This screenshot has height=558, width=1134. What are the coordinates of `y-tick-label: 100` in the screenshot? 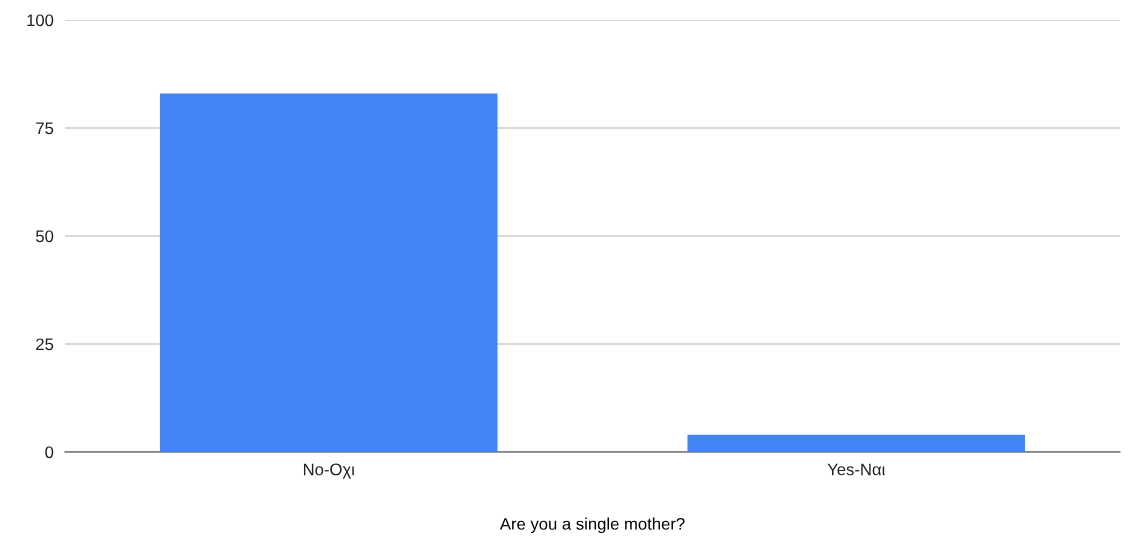 It's located at (40, 20).